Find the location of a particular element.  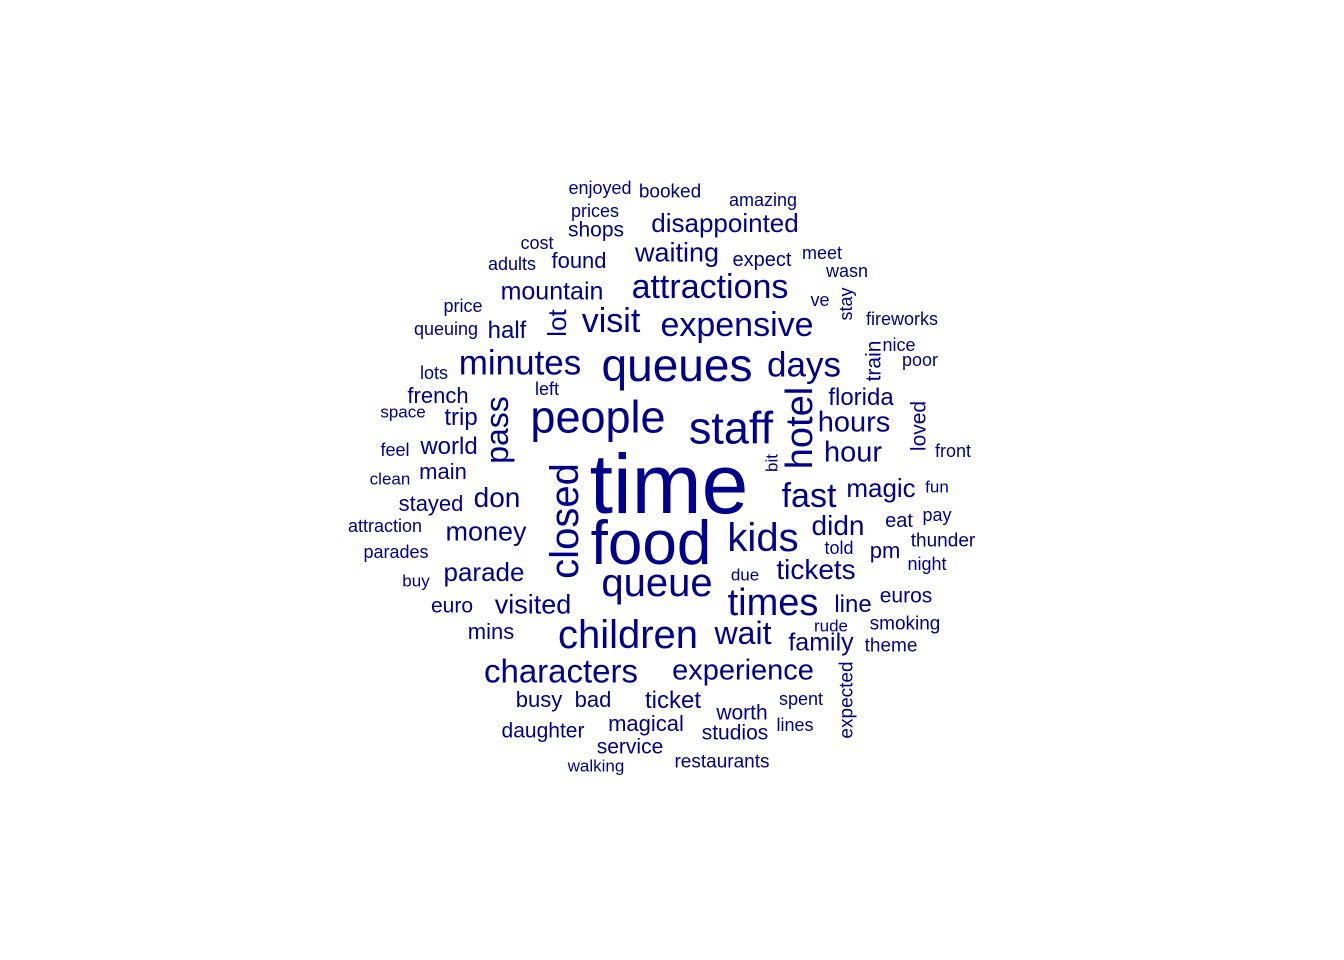

word-loved: loved is located at coordinates (919, 426).